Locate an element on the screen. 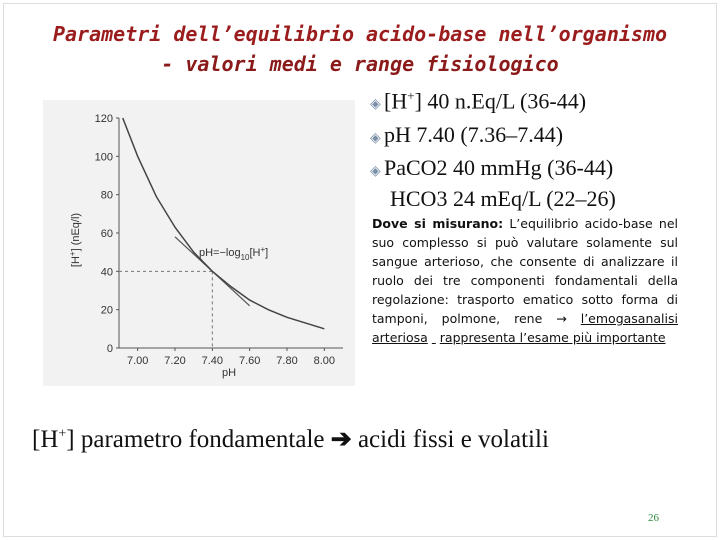 The image size is (720, 540). x-tick-label: 7.80 is located at coordinates (286, 361).